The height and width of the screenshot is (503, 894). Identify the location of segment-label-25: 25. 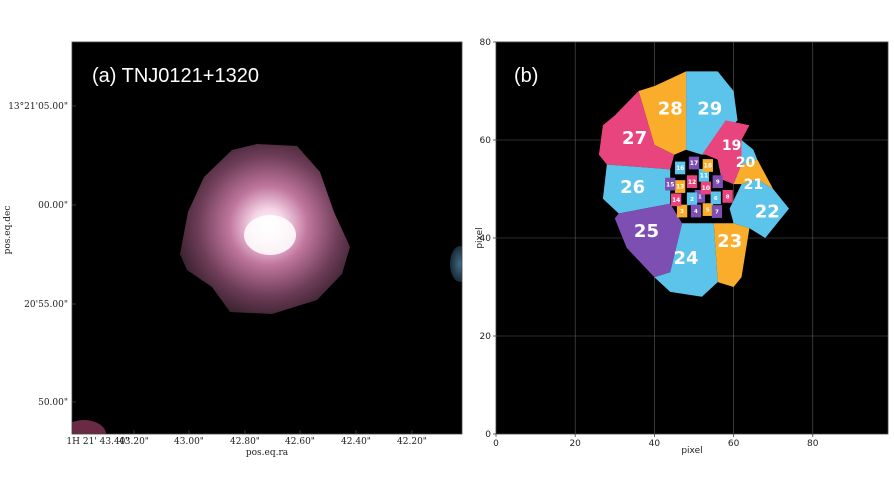
(646, 231).